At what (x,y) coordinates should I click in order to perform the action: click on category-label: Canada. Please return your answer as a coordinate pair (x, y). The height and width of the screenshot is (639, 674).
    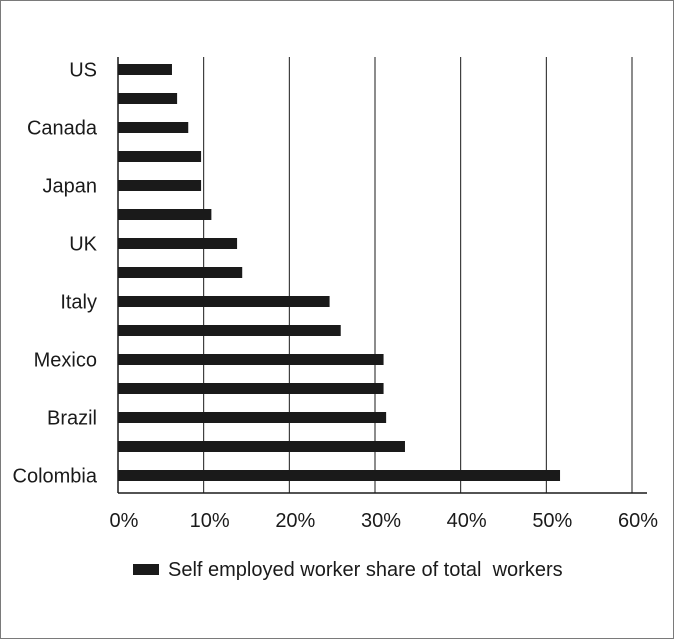
    Looking at the image, I should click on (62, 129).